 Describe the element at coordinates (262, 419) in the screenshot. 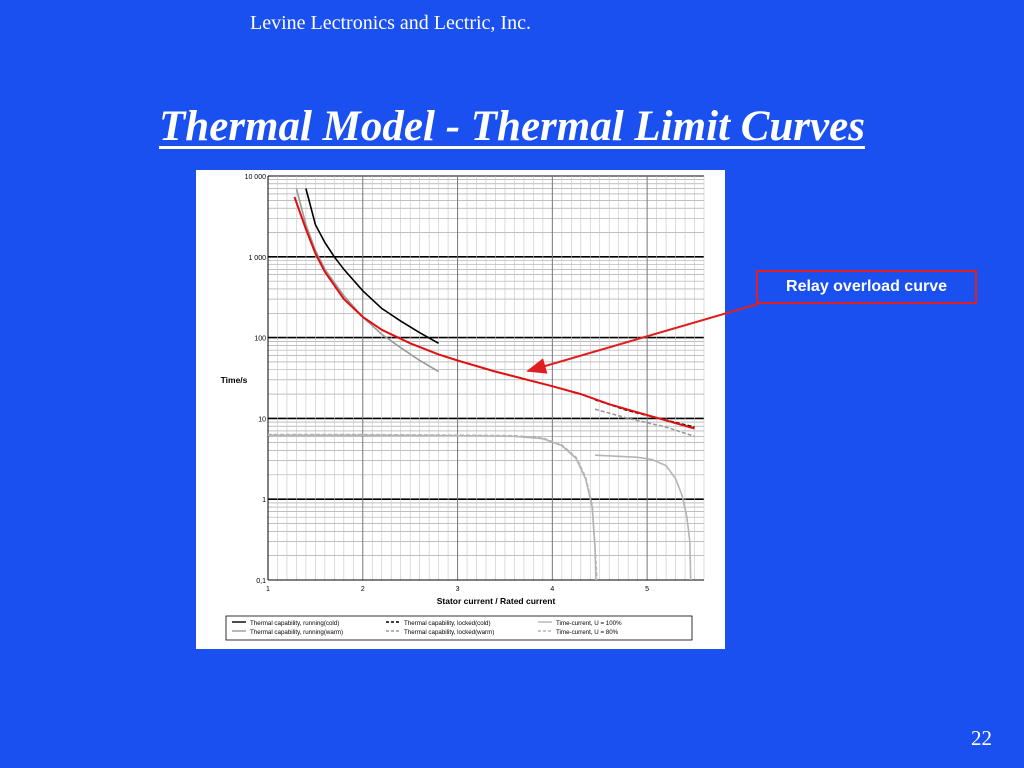

I see `y-tick-label: 10` at that location.